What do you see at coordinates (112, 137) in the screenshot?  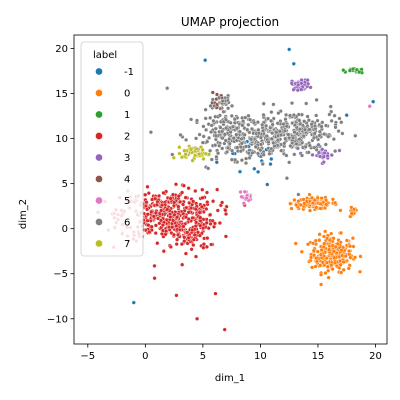 I see `legend-item: 2` at bounding box center [112, 137].